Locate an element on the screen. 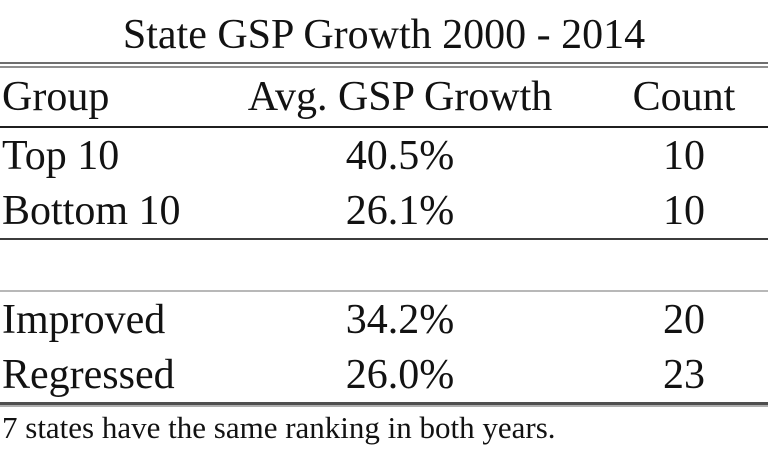 Image resolution: width=768 pixels, height=461 pixels. cell-growth: 40.5% is located at coordinates (400, 155).